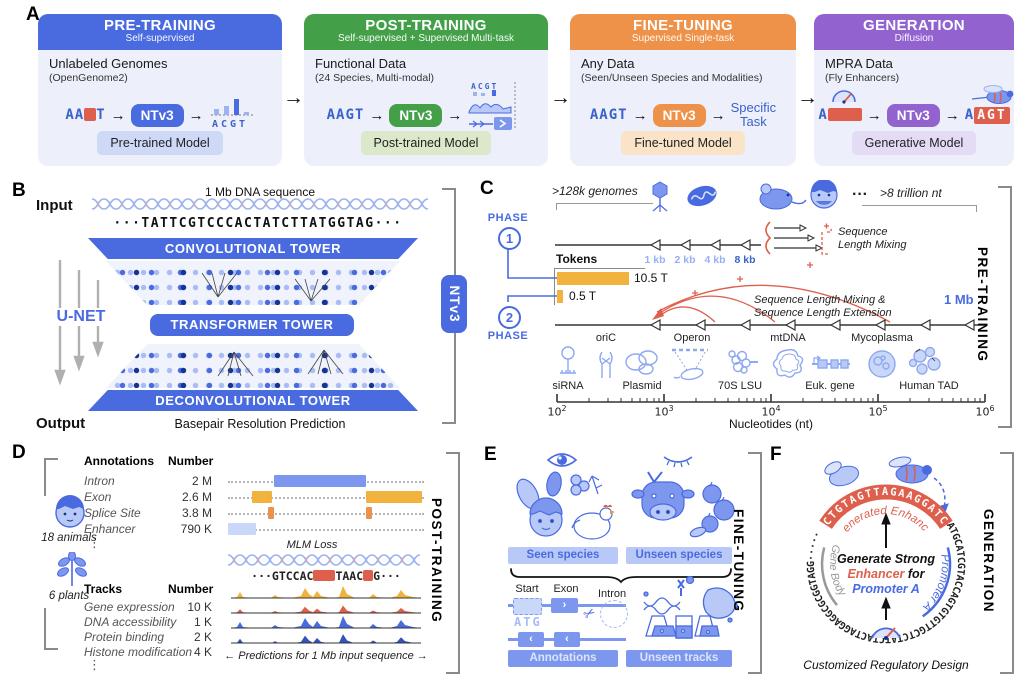  Describe the element at coordinates (230, 124) in the screenshot. I see `svg-text: ACGT` at that location.